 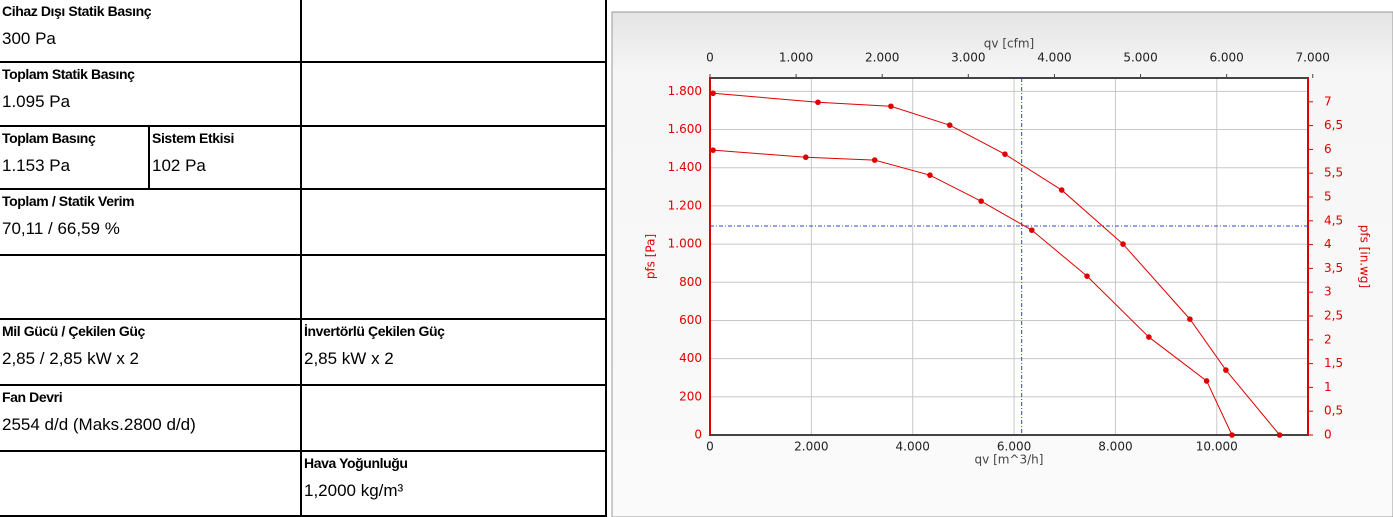 I want to click on cell-label: Toplam Basınç, so click(x=49, y=138).